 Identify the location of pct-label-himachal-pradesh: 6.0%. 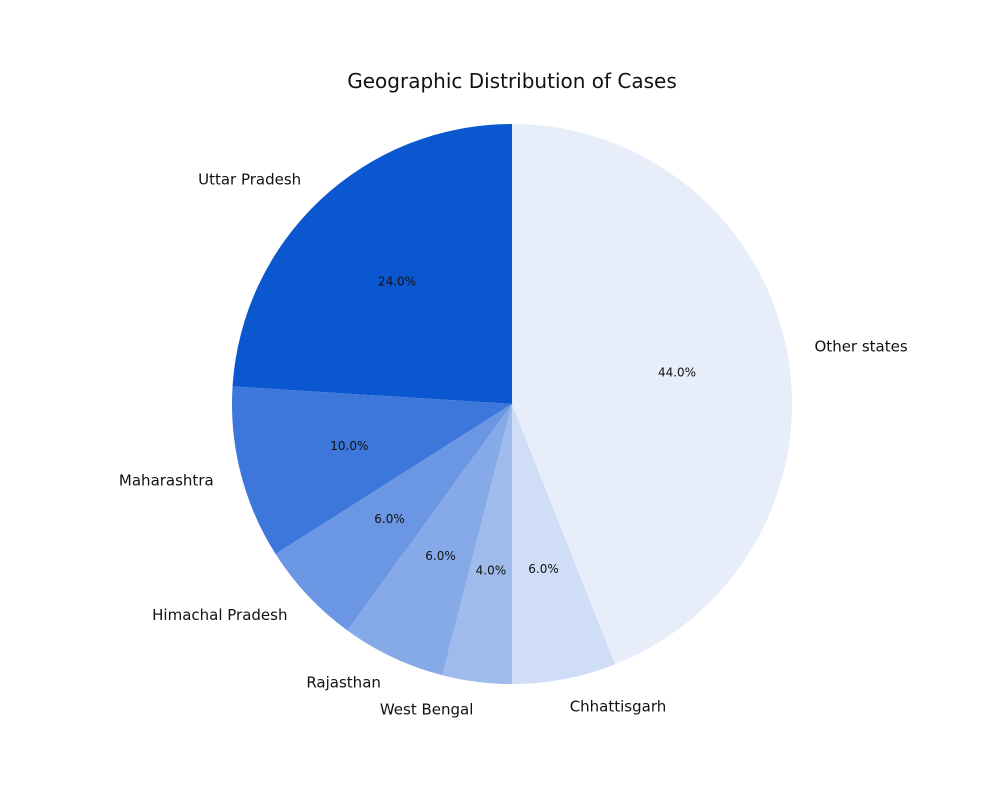
(389, 519).